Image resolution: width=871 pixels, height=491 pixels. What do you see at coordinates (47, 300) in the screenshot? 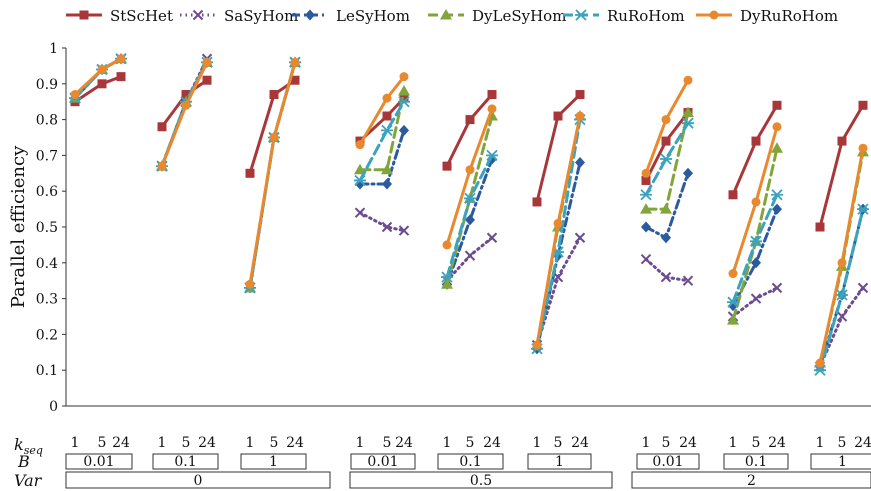
I see `y-tick-label: 0.3` at bounding box center [47, 300].